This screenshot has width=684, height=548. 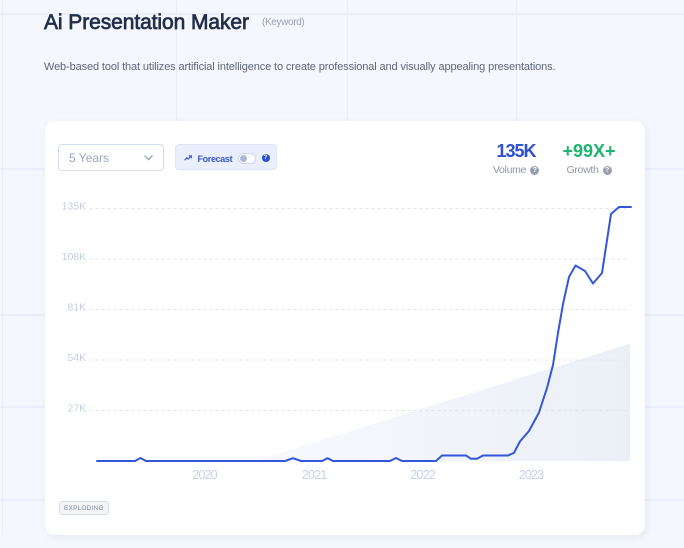 What do you see at coordinates (77, 307) in the screenshot?
I see `svg-text: 81K` at bounding box center [77, 307].